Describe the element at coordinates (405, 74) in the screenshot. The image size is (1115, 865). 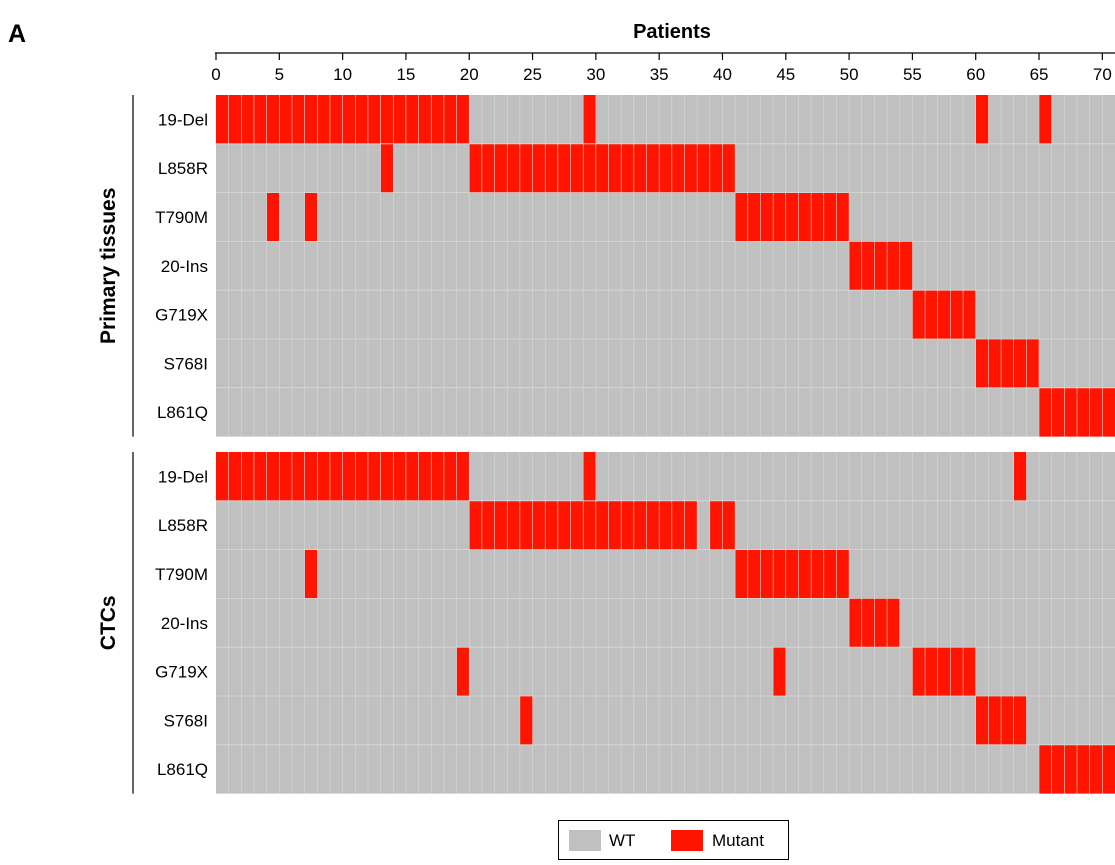
I see `x-tick-label-15: 15` at that location.